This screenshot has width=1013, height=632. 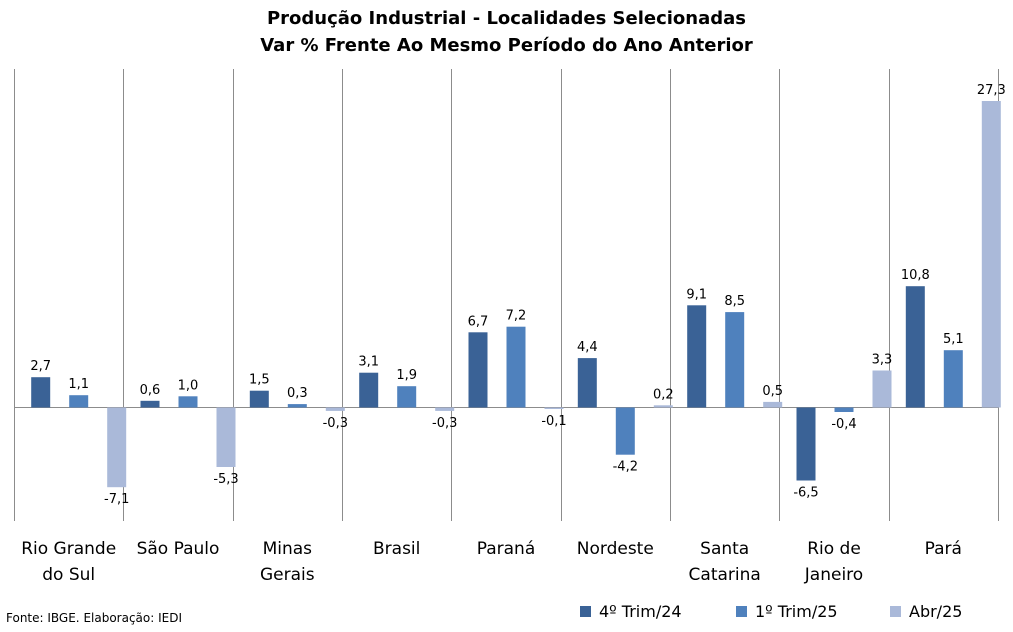 I want to click on data-label: 5,1, so click(x=953, y=339).